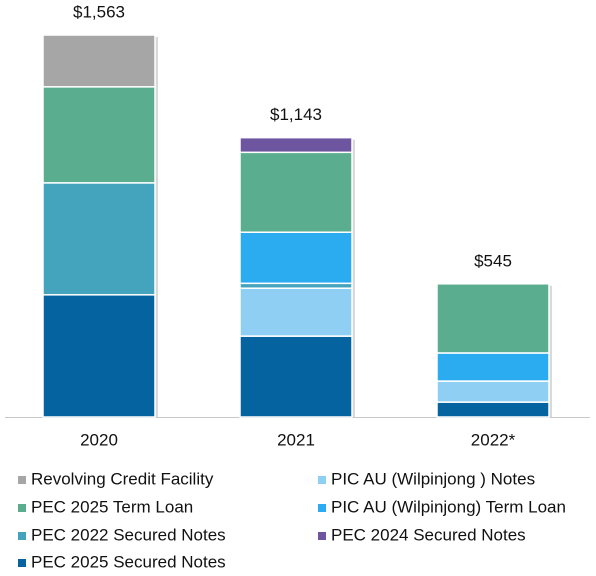 Image resolution: width=596 pixels, height=576 pixels. What do you see at coordinates (99, 439) in the screenshot?
I see `x-tick-label: 2020` at bounding box center [99, 439].